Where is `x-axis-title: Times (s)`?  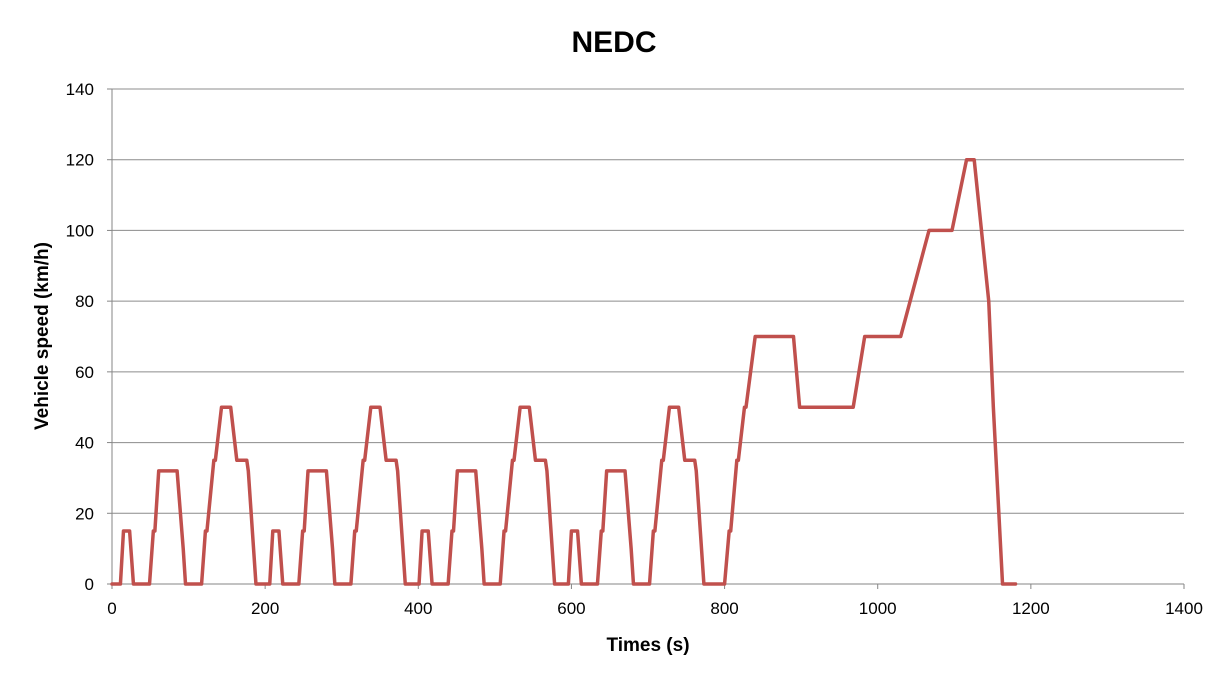
x-axis-title: Times (s) is located at coordinates (647, 645).